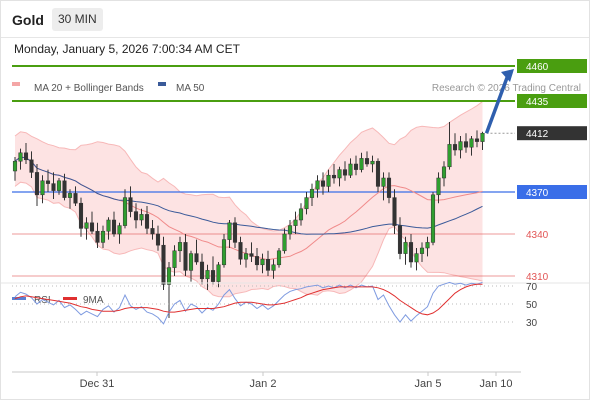 The height and width of the screenshot is (400, 590). I want to click on level-label-support: 4340, so click(537, 235).